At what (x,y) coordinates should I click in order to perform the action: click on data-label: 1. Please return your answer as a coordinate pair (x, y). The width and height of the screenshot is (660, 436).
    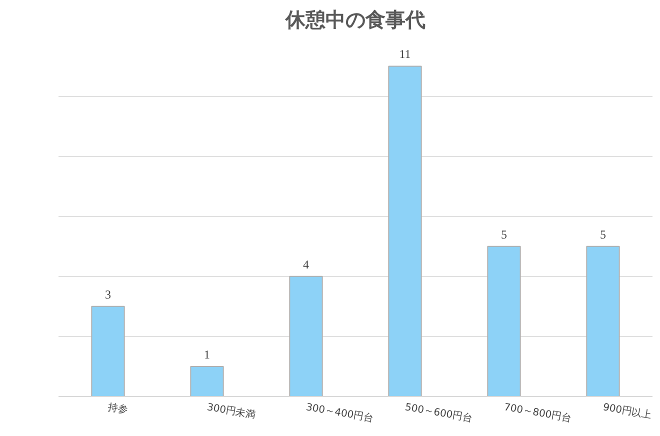
    Looking at the image, I should click on (207, 354).